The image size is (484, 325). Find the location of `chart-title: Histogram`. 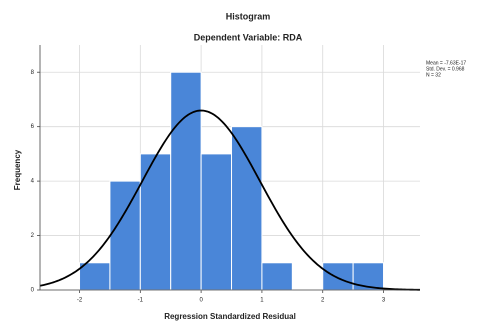

chart-title: Histogram is located at coordinates (248, 16).